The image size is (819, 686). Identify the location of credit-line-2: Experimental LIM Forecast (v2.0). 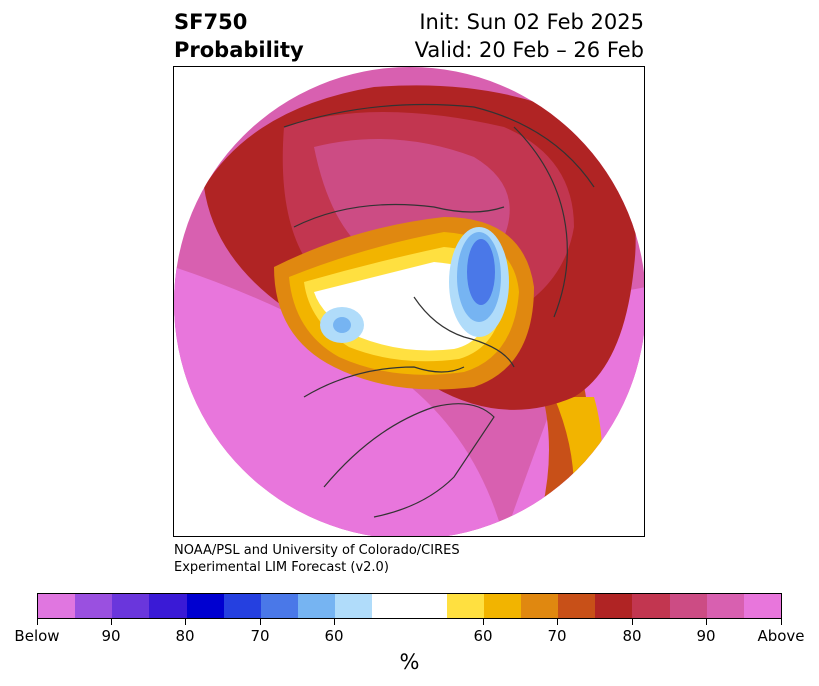
(281, 567).